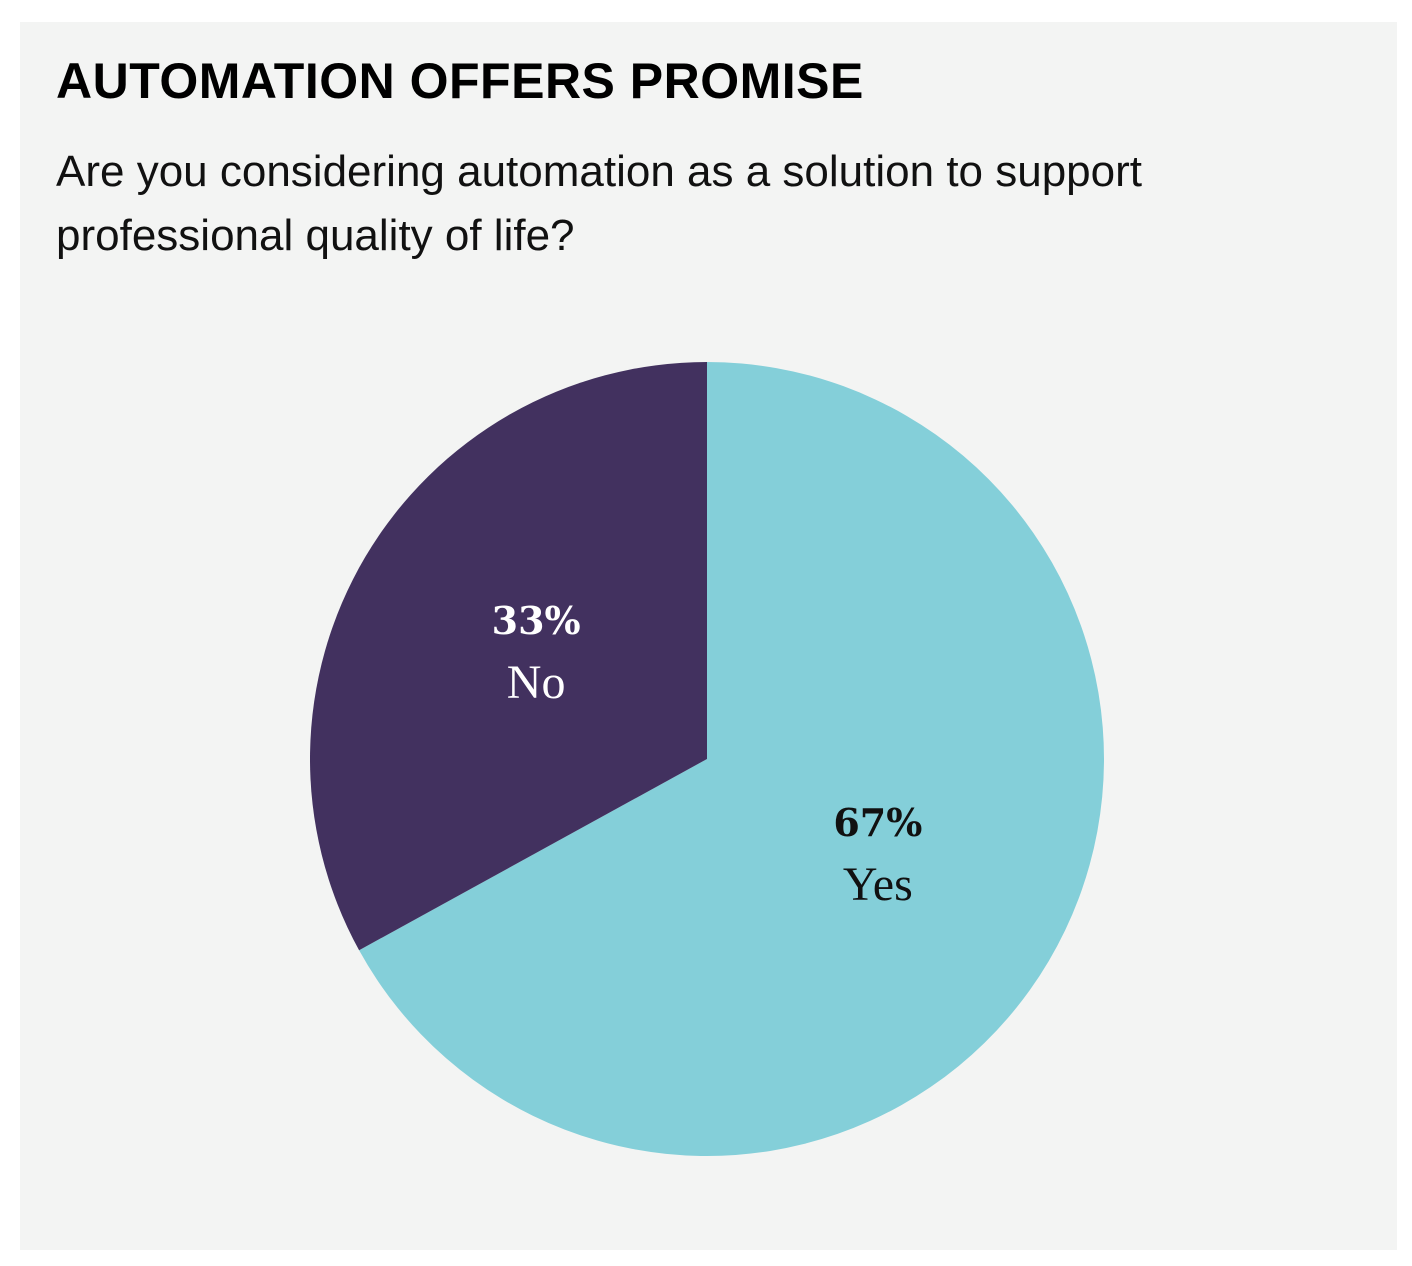 The width and height of the screenshot is (1412, 1266). I want to click on slice-value-label-yes: 67%, so click(877, 822).